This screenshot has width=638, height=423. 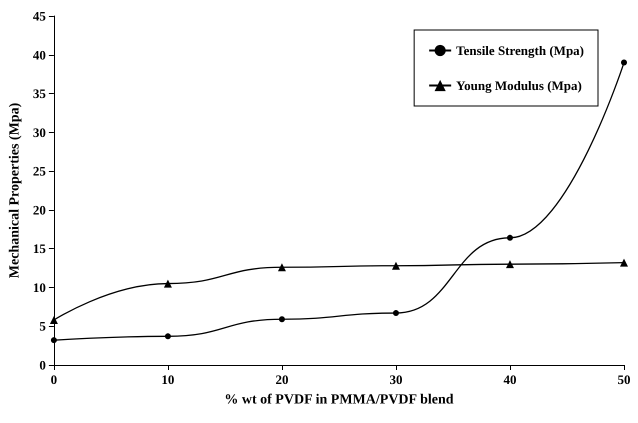 I want to click on x-tick-label: 20, so click(x=281, y=379).